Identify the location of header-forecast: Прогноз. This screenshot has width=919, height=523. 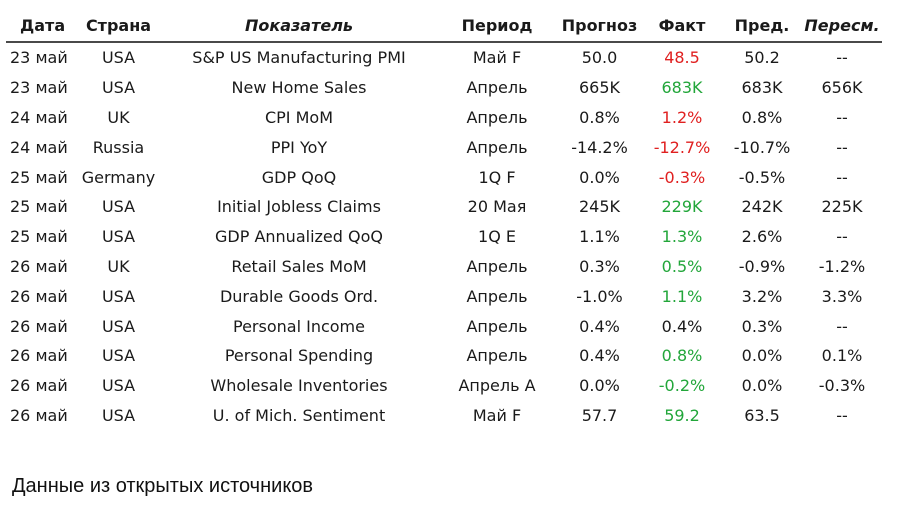
(599, 25).